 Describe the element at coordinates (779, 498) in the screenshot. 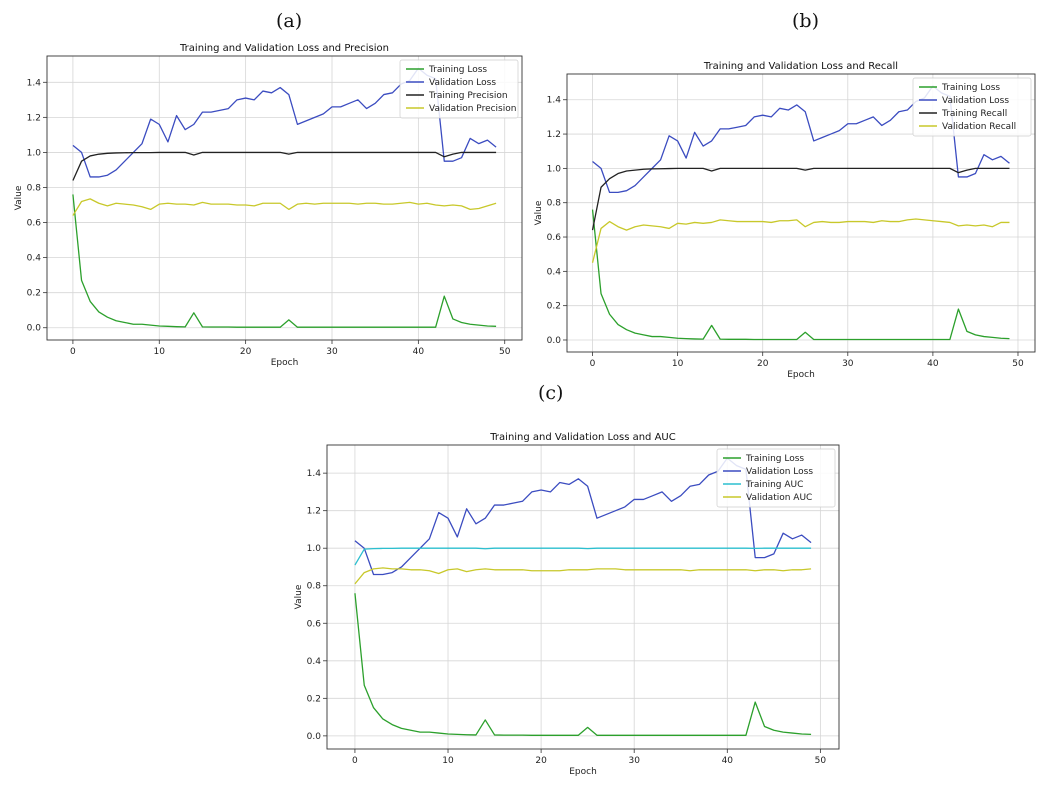

I see `legend-label: Validation AUC` at that location.